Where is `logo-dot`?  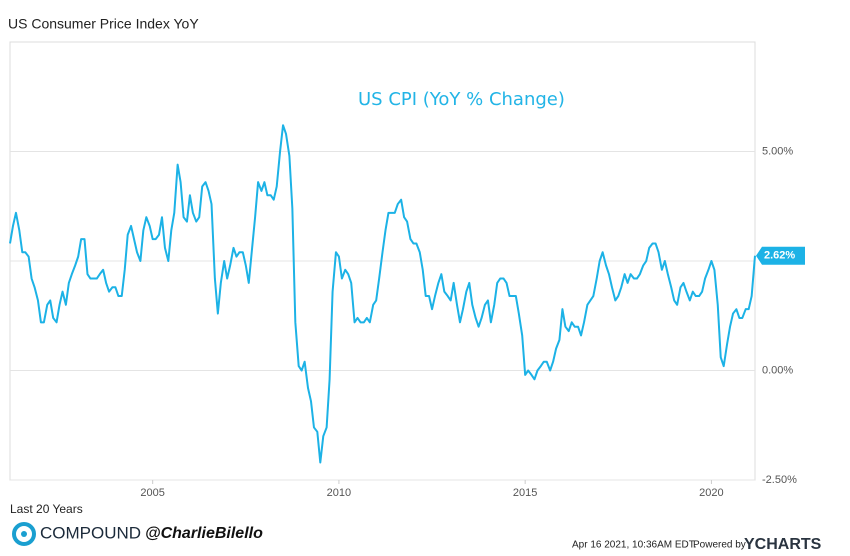
logo-dot is located at coordinates (24, 534).